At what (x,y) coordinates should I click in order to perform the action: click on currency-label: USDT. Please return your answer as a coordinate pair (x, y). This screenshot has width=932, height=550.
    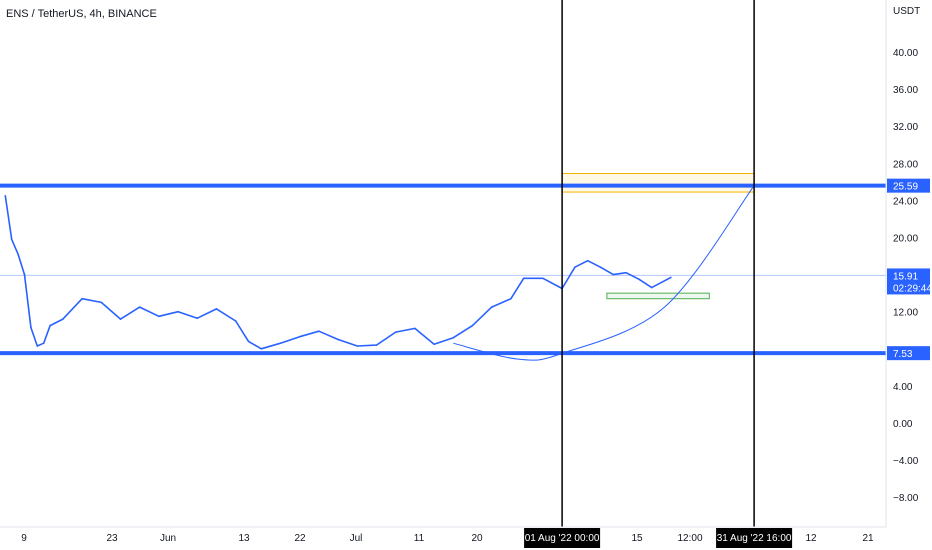
    Looking at the image, I should click on (906, 11).